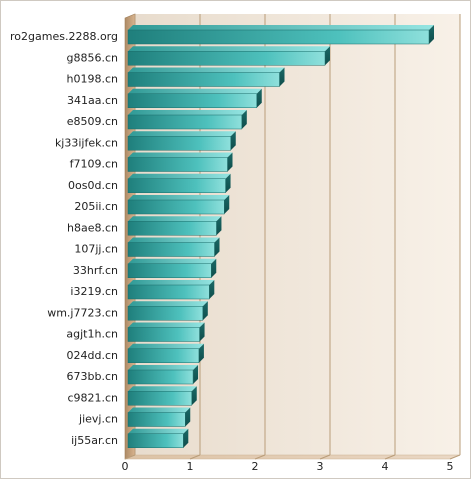  Describe the element at coordinates (92, 121) in the screenshot. I see `category-label-5: e8509.cn` at that location.